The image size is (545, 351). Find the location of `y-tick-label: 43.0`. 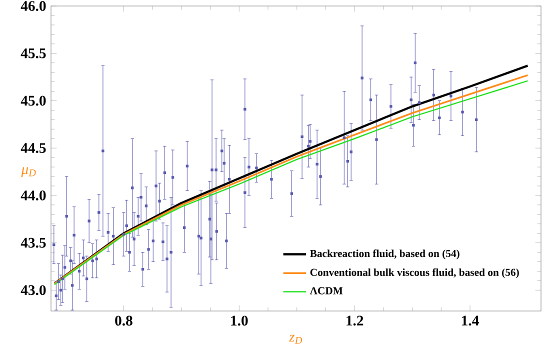

y-tick-label: 43.0 is located at coordinates (33, 290).